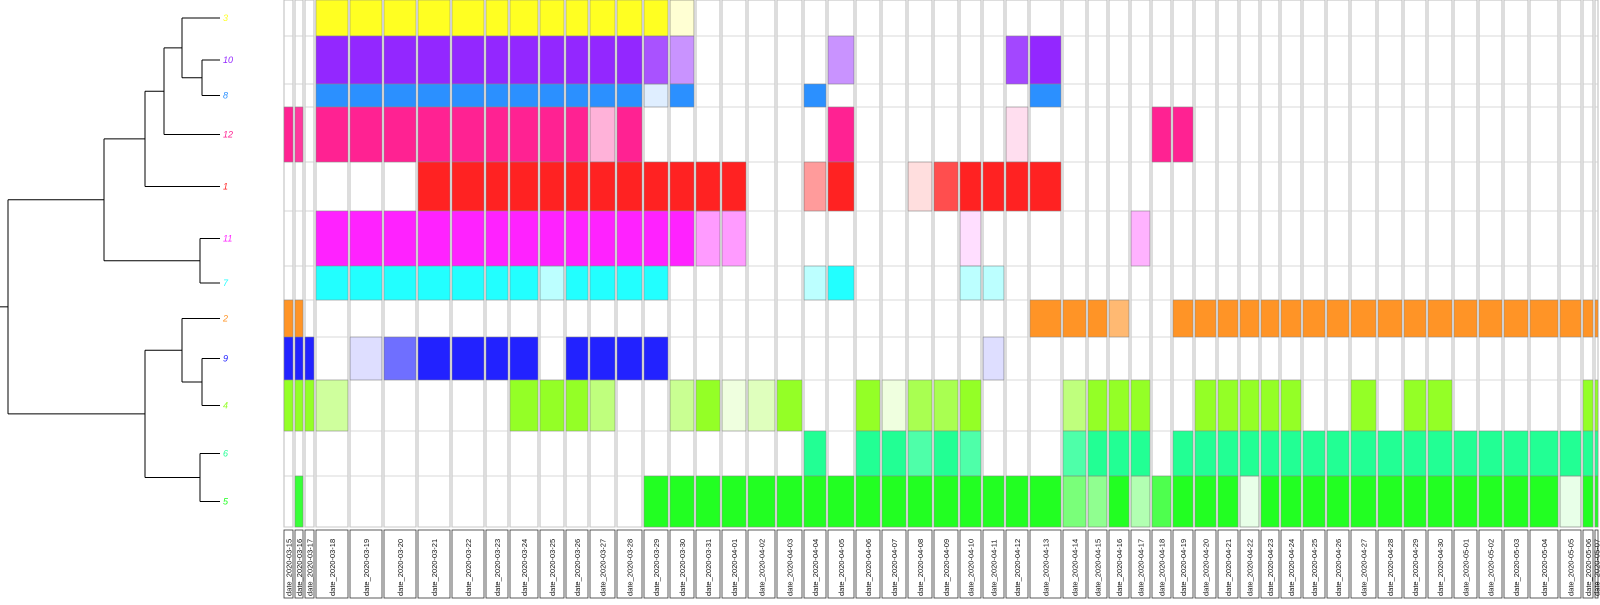 The height and width of the screenshot is (605, 1600). What do you see at coordinates (682, 567) in the screenshot?
I see `column-label: date_2020-03-30` at bounding box center [682, 567].